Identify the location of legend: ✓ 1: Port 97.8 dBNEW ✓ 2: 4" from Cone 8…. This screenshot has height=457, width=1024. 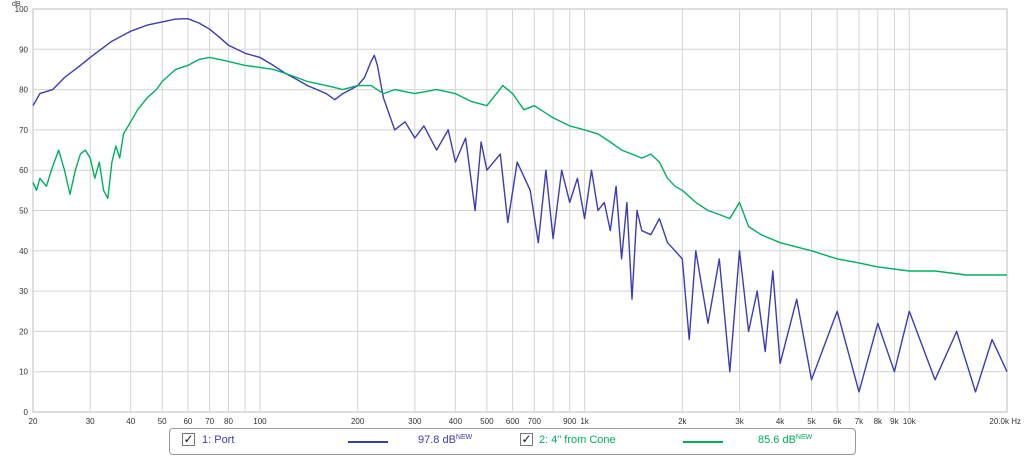
(512, 441).